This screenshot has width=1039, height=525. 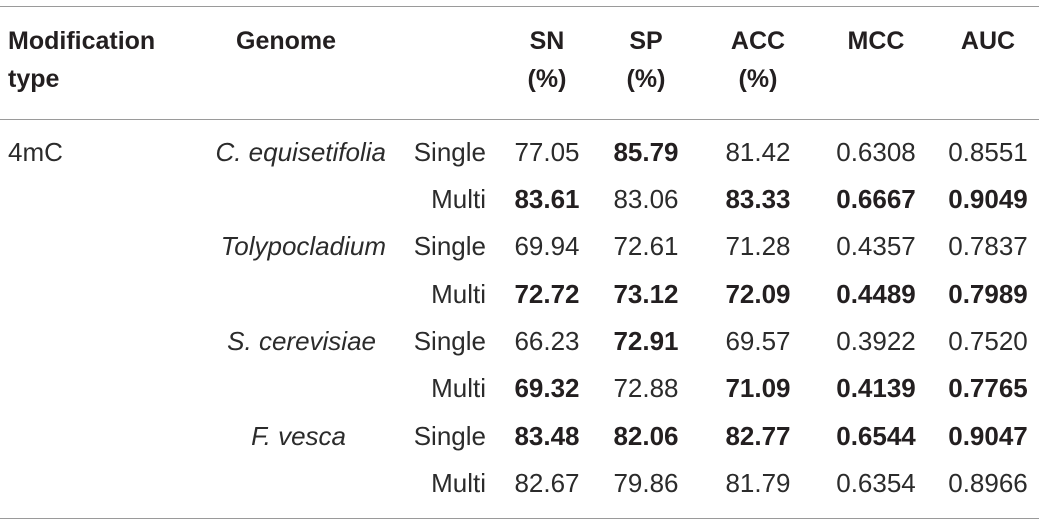 I want to click on auc-cell: 0.9049, so click(x=988, y=199).